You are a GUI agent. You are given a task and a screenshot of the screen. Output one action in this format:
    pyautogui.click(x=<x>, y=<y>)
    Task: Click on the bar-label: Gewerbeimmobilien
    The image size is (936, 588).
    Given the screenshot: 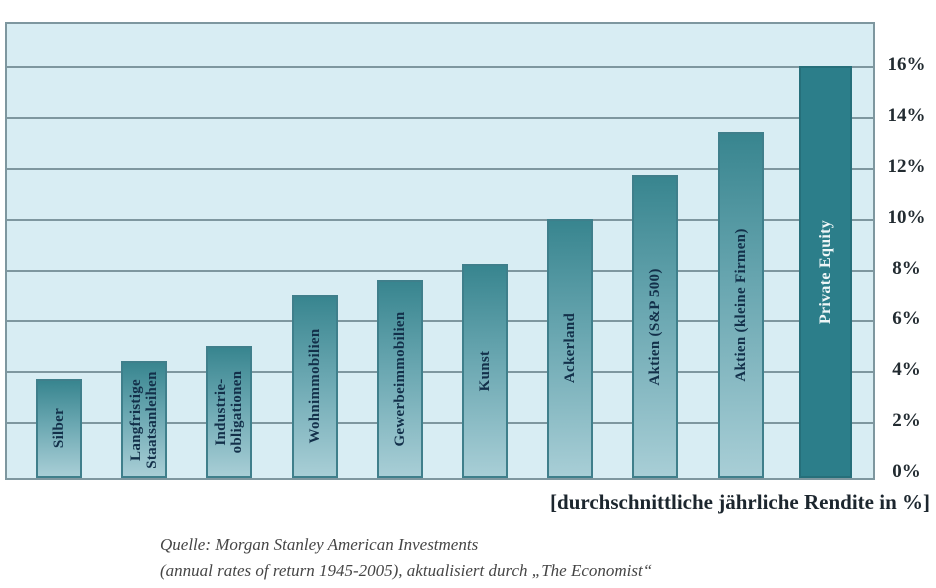 What is the action you would take?
    pyautogui.click(x=399, y=379)
    